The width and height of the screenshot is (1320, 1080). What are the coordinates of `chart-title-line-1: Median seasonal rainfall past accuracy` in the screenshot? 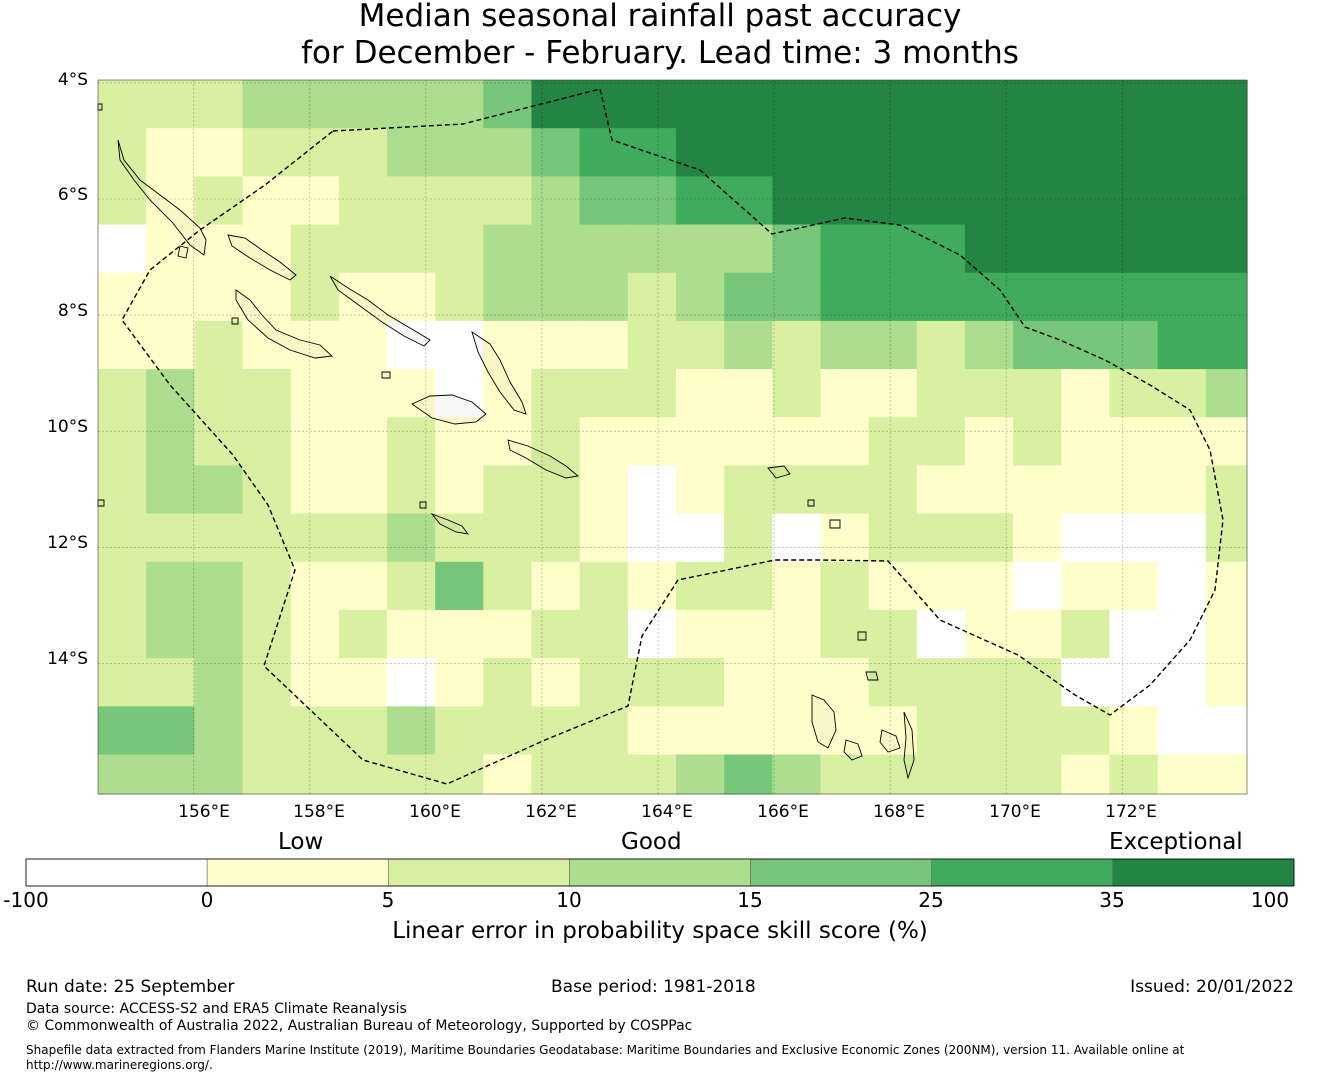 It's located at (660, 17).